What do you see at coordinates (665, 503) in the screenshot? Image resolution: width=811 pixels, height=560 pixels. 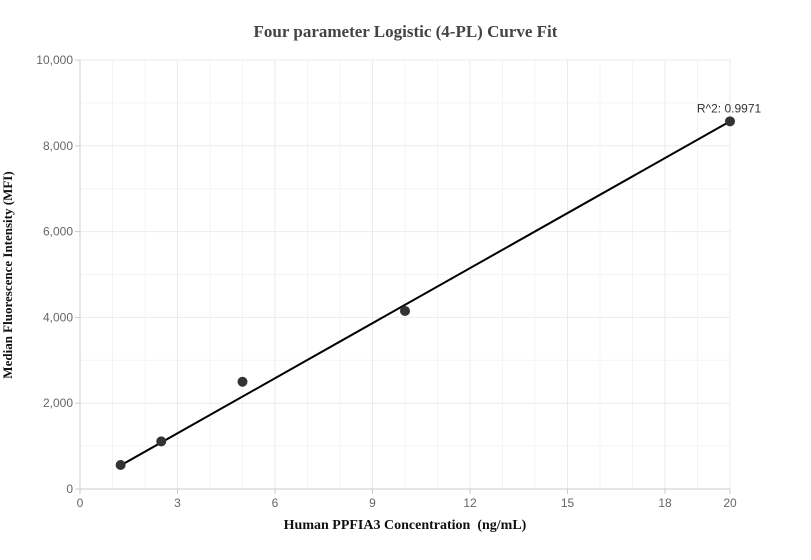 I see `x-tick-label: 18` at bounding box center [665, 503].